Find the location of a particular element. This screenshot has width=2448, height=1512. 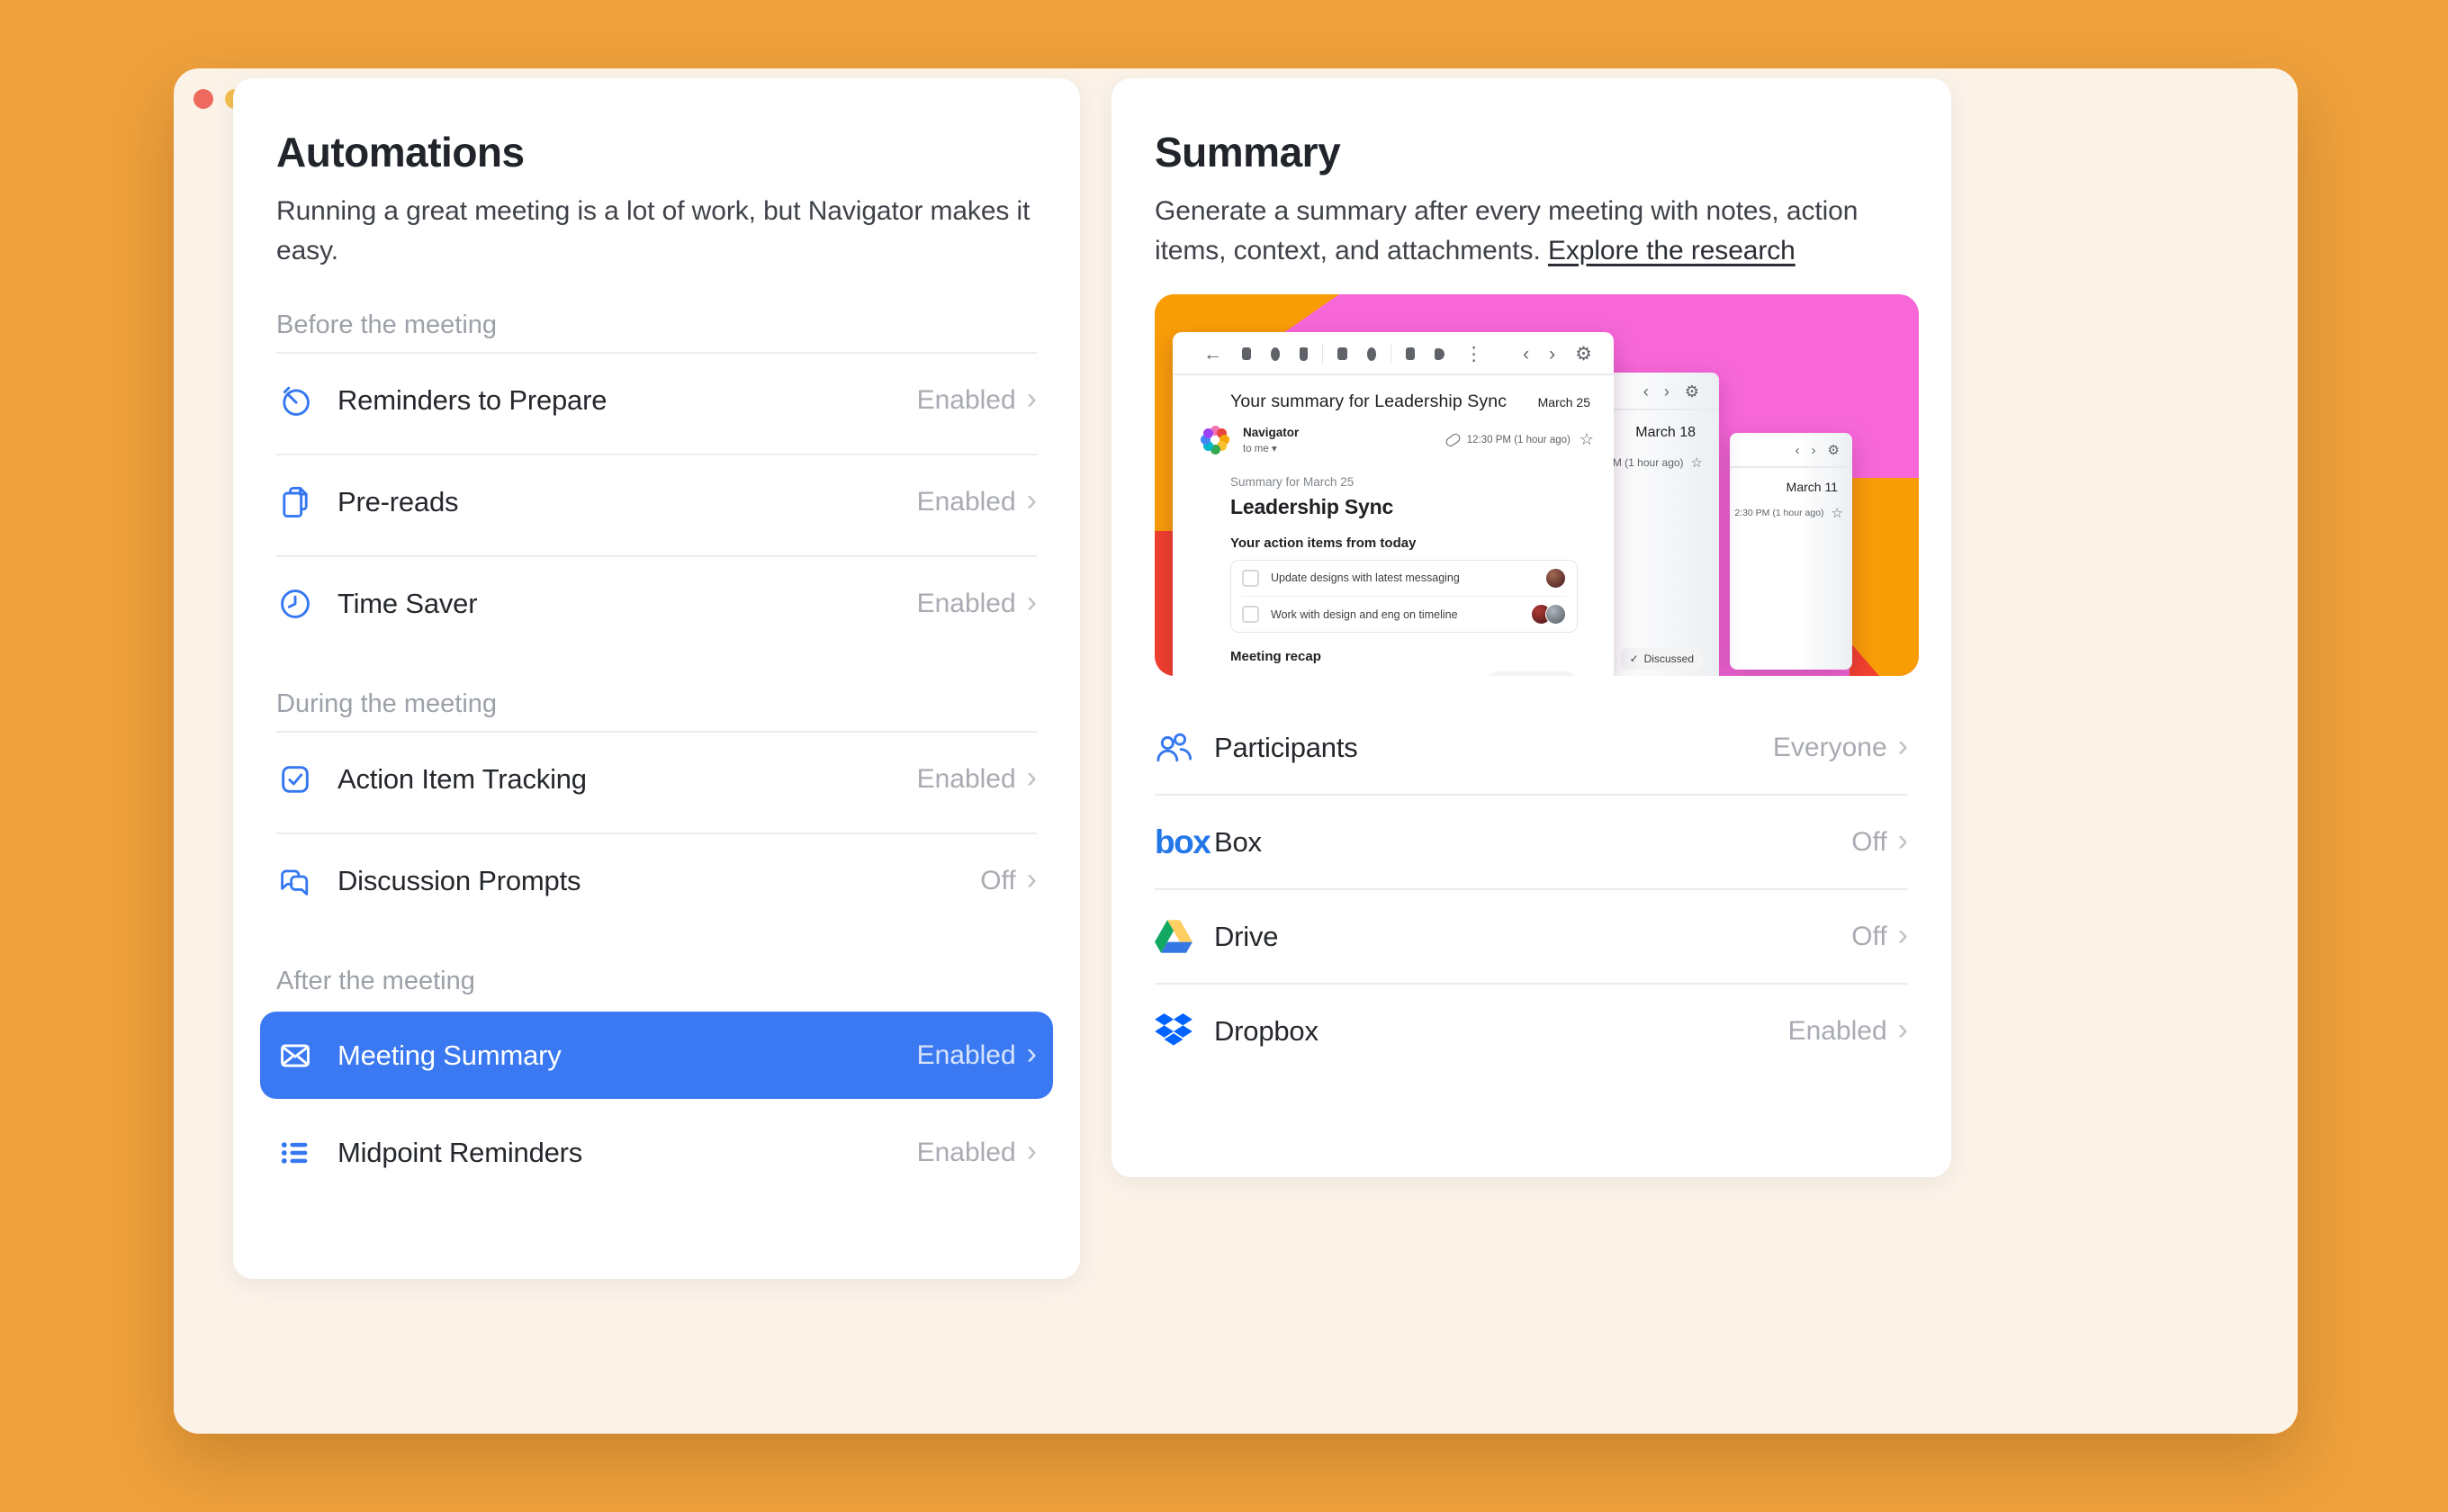

row-pre-reads: Pre-reads Enabled › is located at coordinates (656, 502).